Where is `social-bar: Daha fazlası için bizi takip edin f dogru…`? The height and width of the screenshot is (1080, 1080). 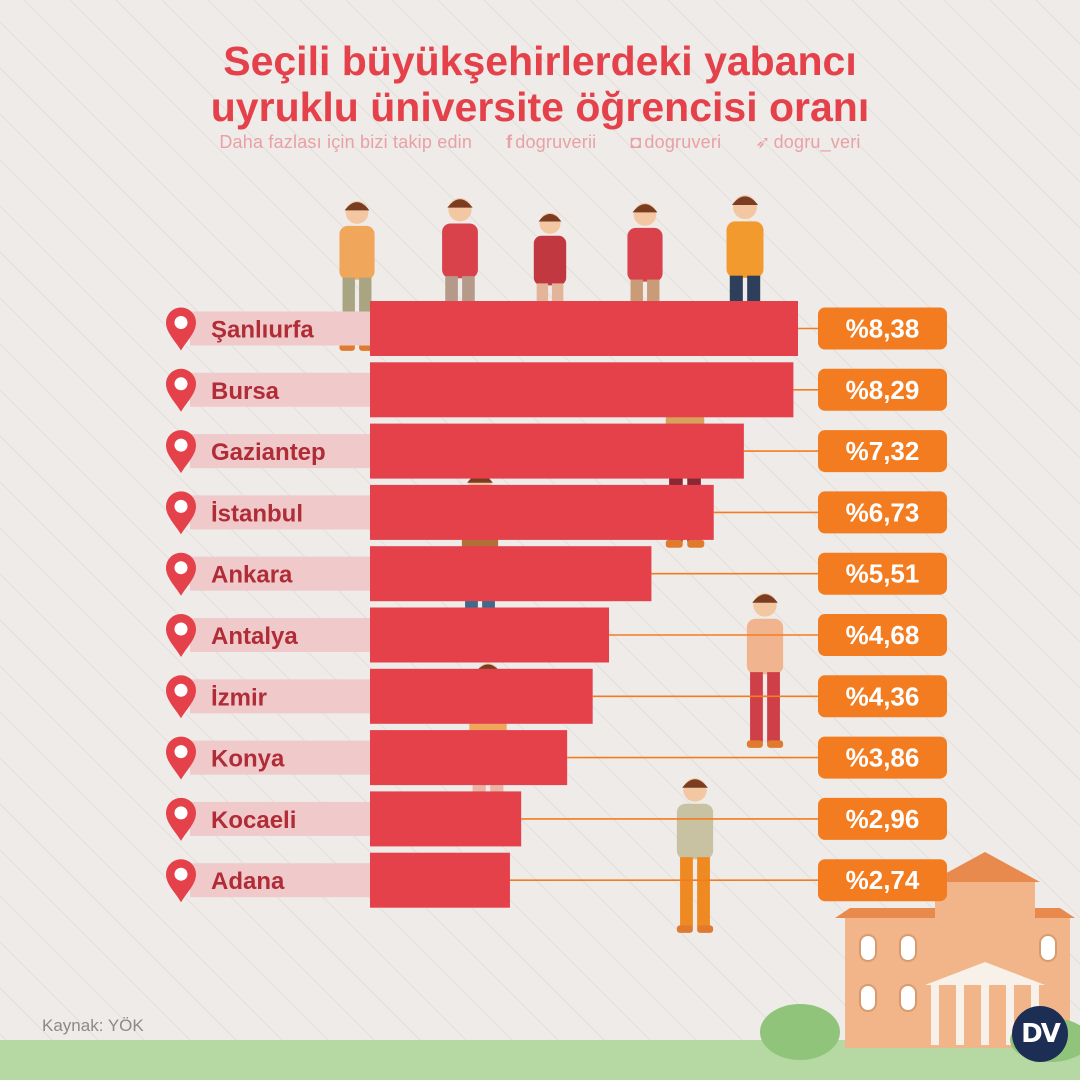
social-bar: Daha fazlası için bizi takip edin f dogru… is located at coordinates (540, 142).